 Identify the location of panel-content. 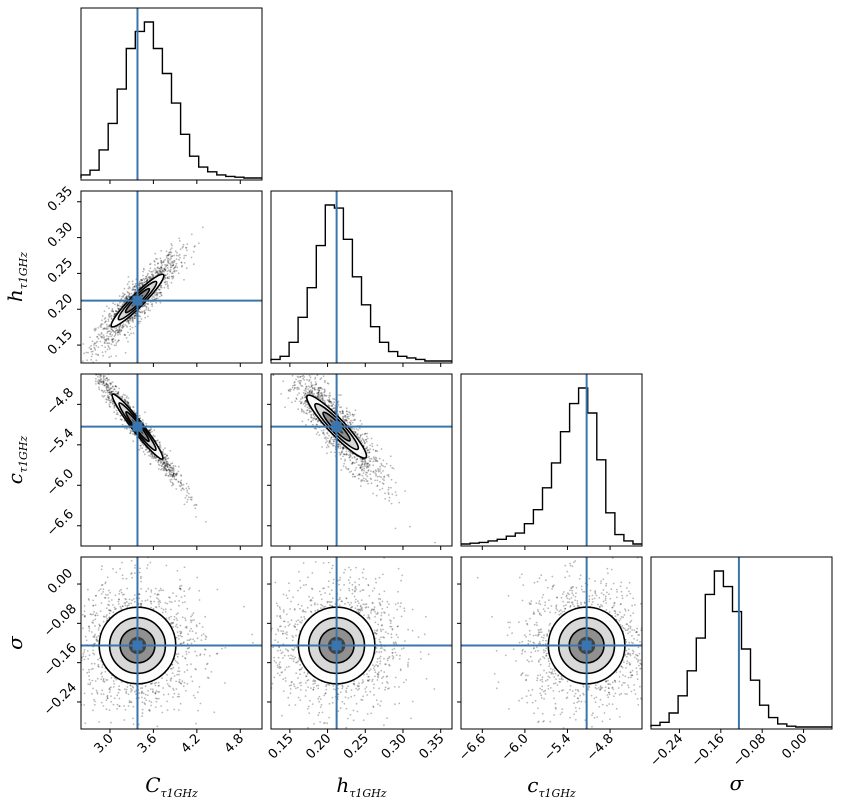
(160, 284).